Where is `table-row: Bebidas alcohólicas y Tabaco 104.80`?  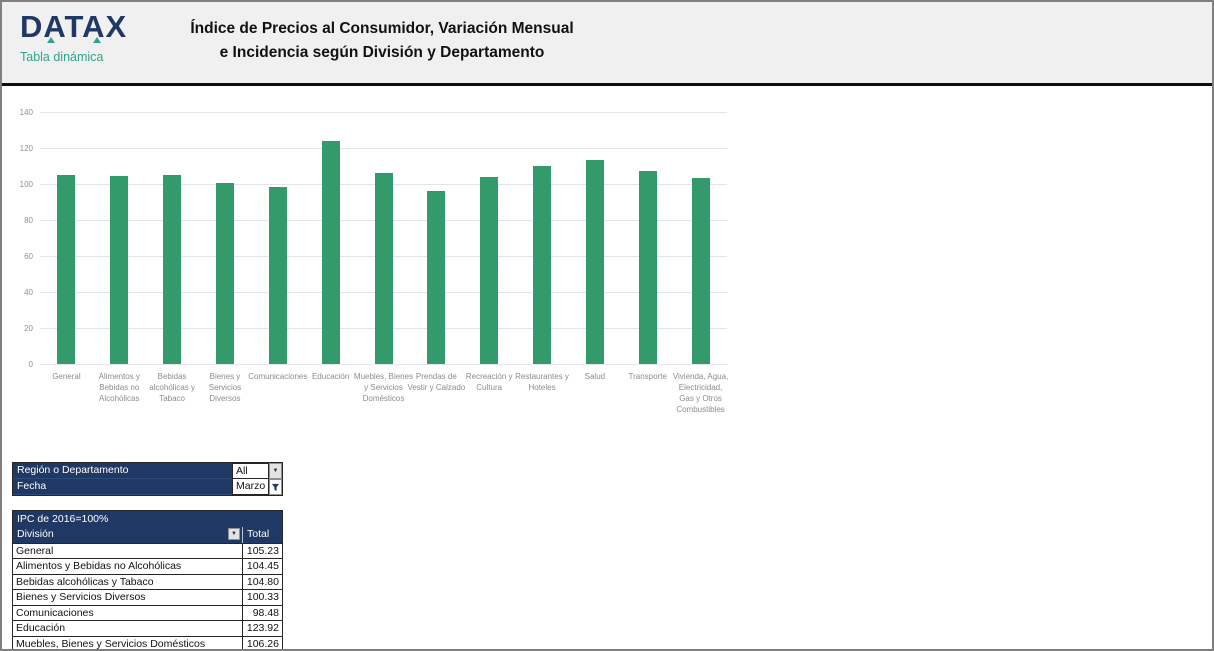 table-row: Bebidas alcohólicas y Tabaco 104.80 is located at coordinates (147, 581).